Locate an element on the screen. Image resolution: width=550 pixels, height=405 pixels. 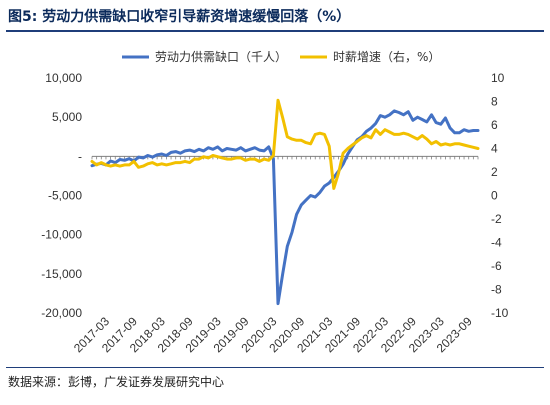
legend: 劳动力供需缺口（千人） 时薪增速（右，%） is located at coordinates (281, 56).